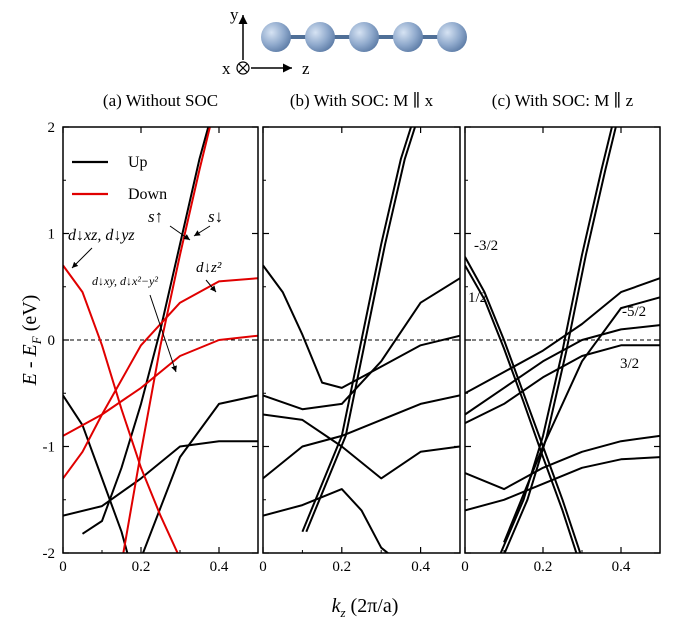  Describe the element at coordinates (147, 194) in the screenshot. I see `legend-label: Down` at that location.